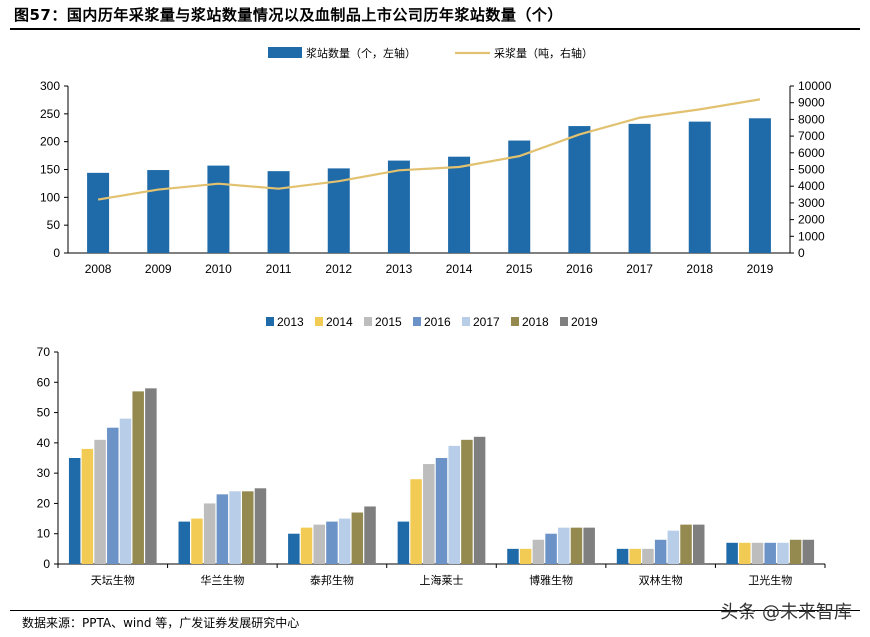 Image resolution: width=870 pixels, height=637 pixels. What do you see at coordinates (811, 236) in the screenshot?
I see `right-tick-label: 1000` at bounding box center [811, 236].